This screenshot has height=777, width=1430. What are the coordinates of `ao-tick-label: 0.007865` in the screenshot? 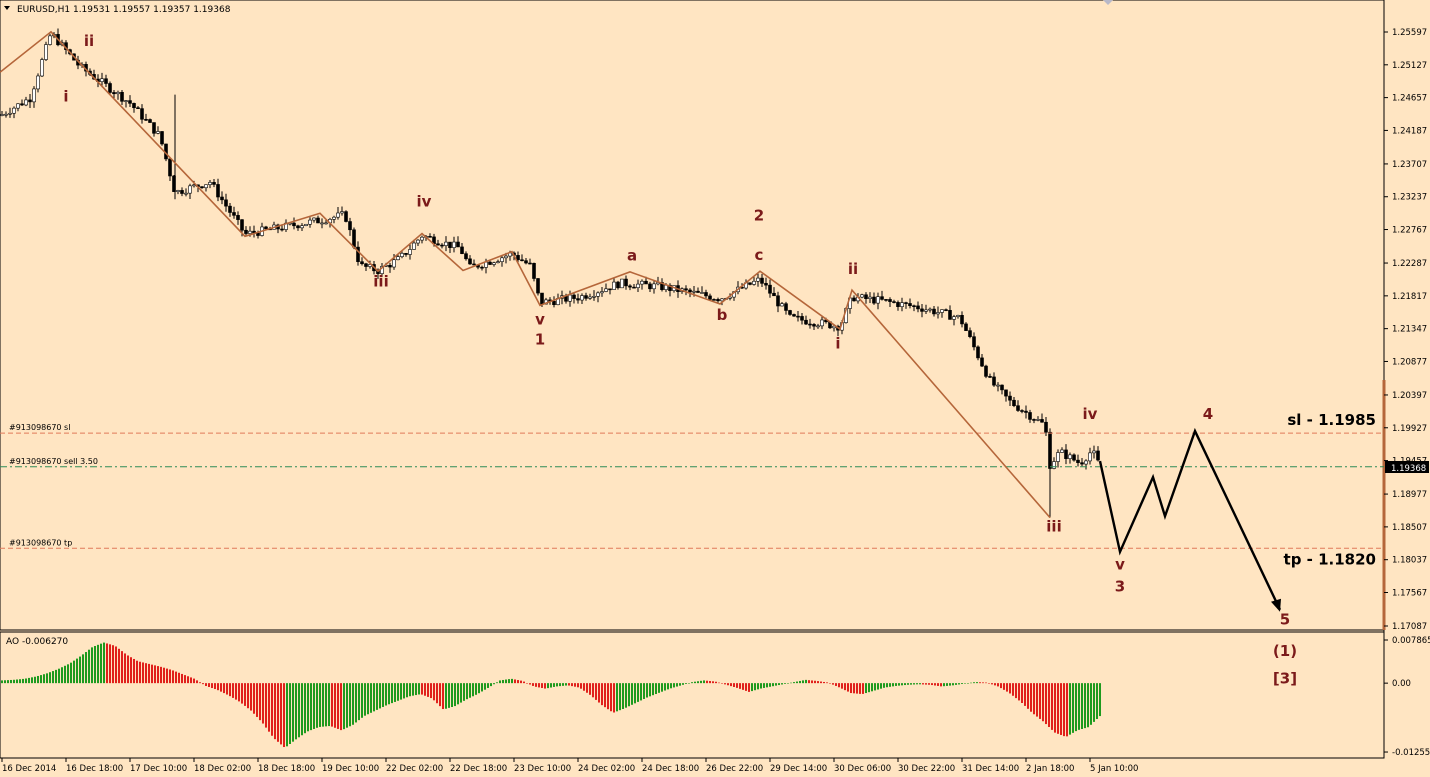 It's located at (1411, 641).